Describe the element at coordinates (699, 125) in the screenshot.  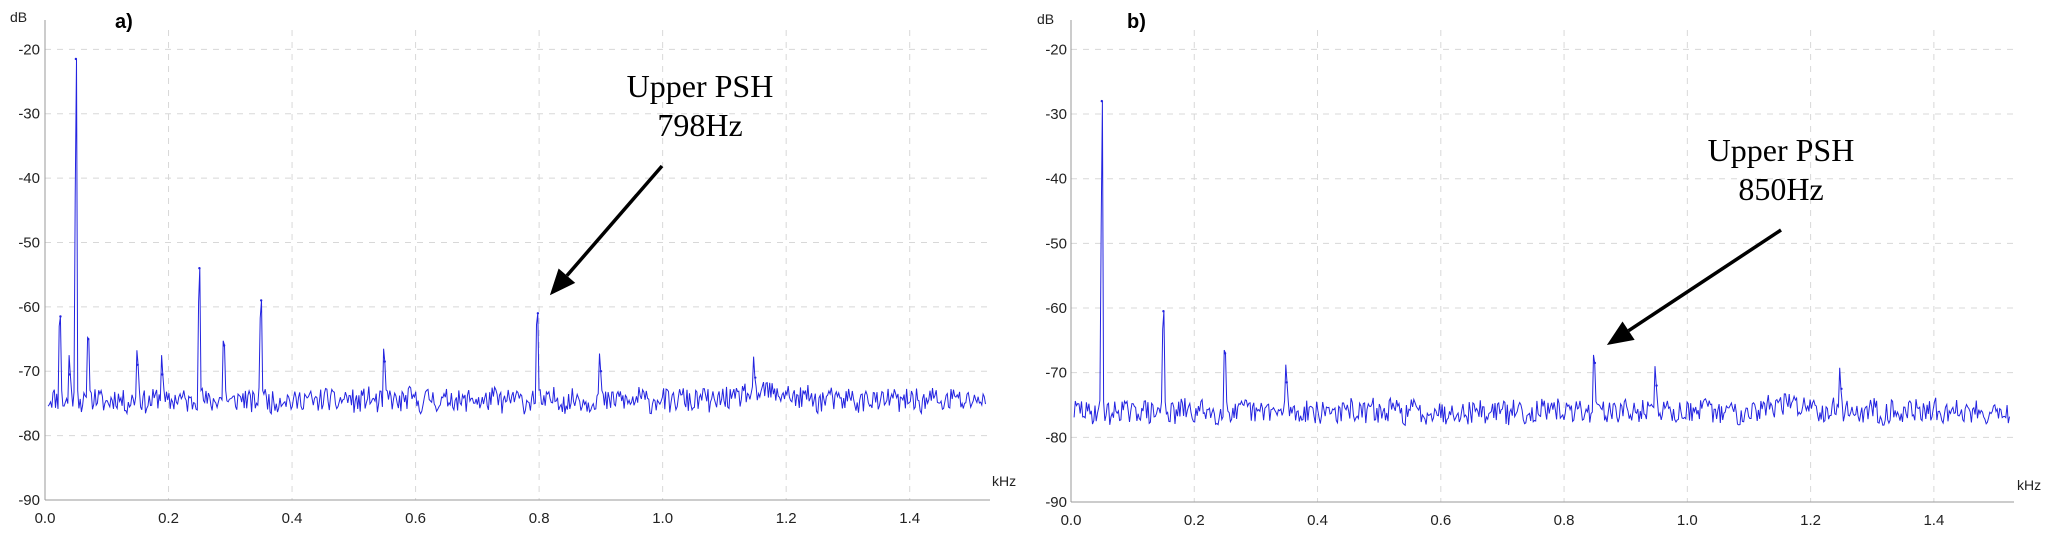
I see `annotation-value: 798Hz` at that location.